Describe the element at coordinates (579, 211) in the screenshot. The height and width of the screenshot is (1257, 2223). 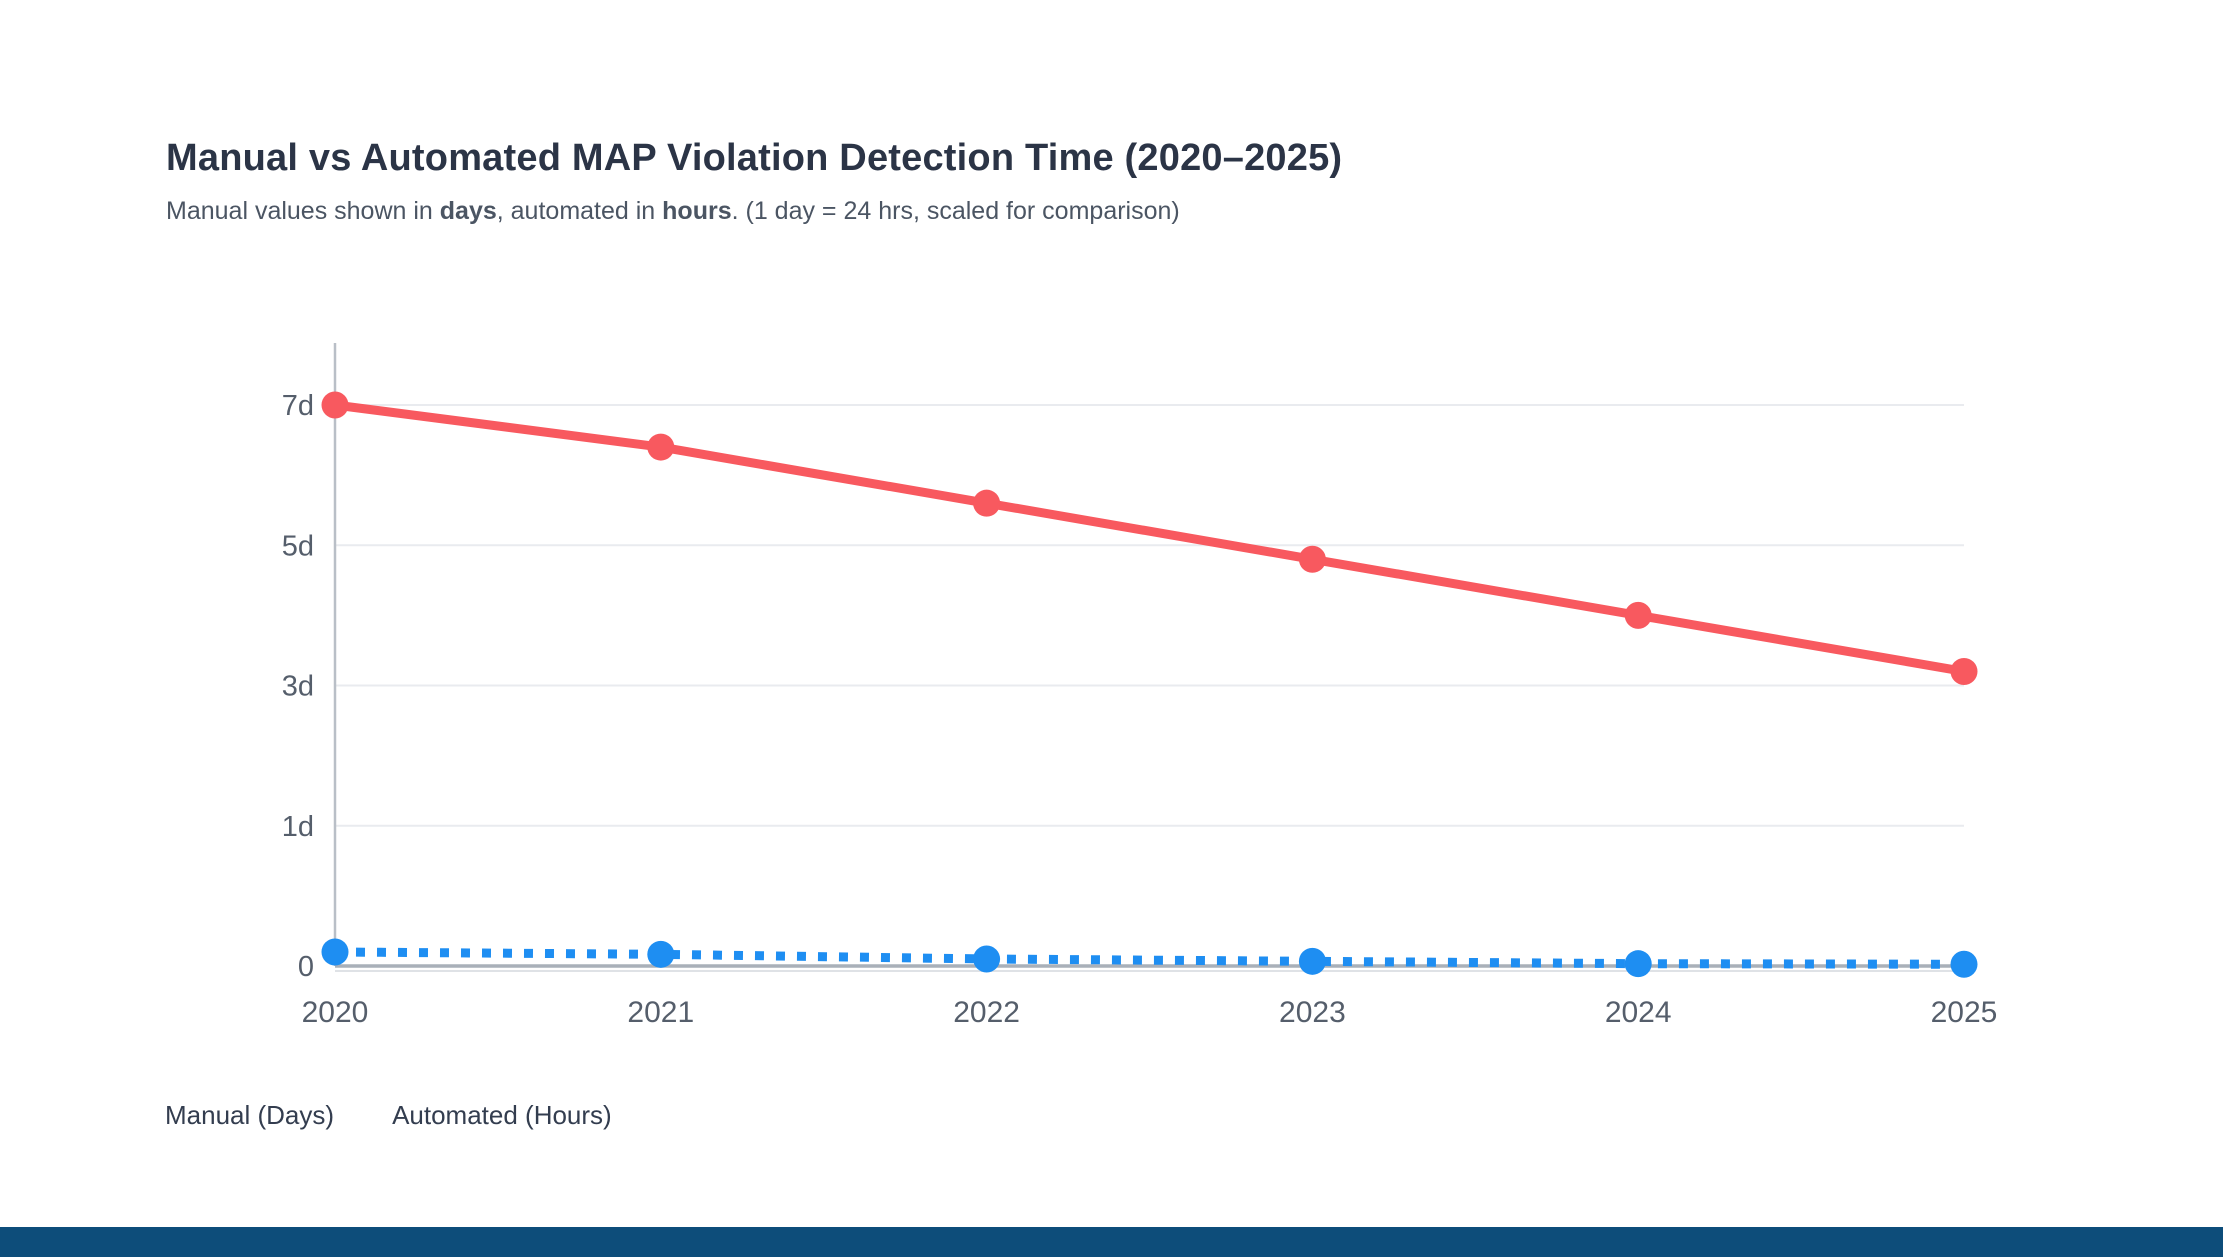
I see `subtitle-text: , automated in` at that location.